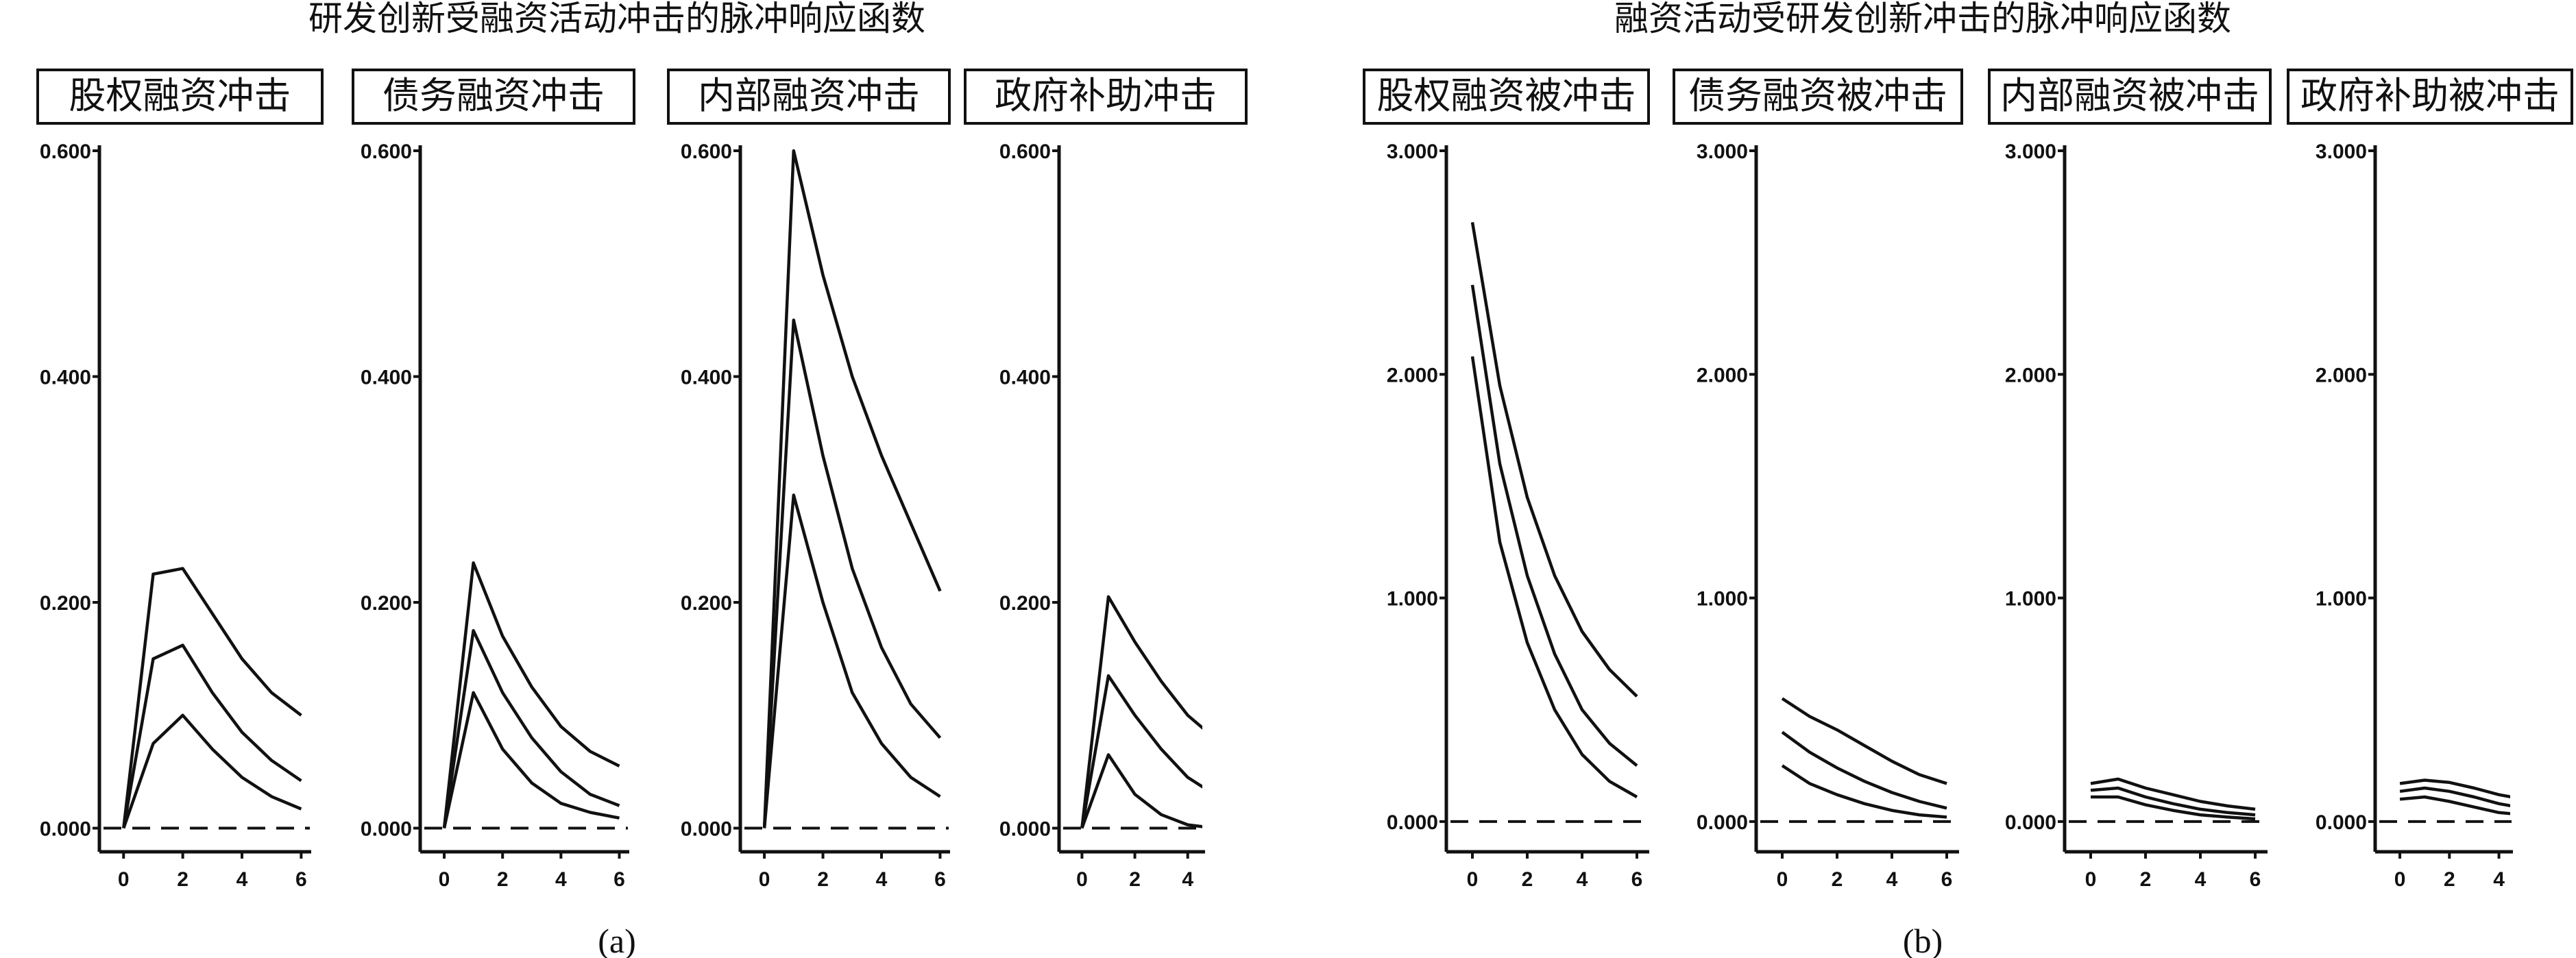 This screenshot has height=958, width=2576. I want to click on y-tick-label: 0.200, so click(386, 604).